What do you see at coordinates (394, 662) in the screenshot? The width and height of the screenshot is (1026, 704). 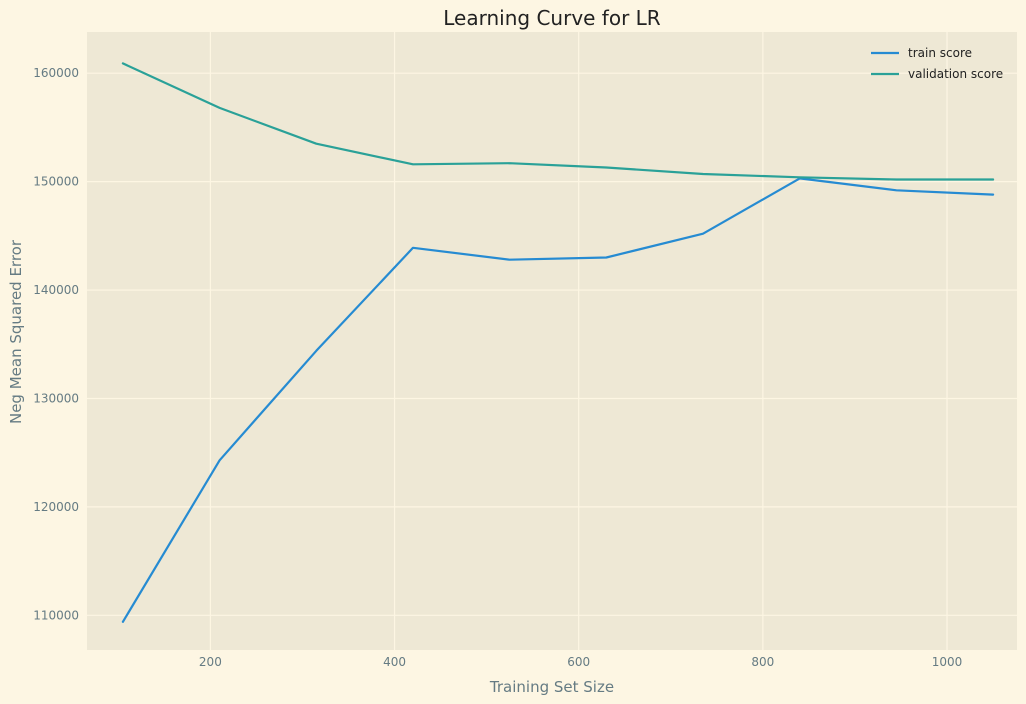 I see `x-tick-label: 400` at bounding box center [394, 662].